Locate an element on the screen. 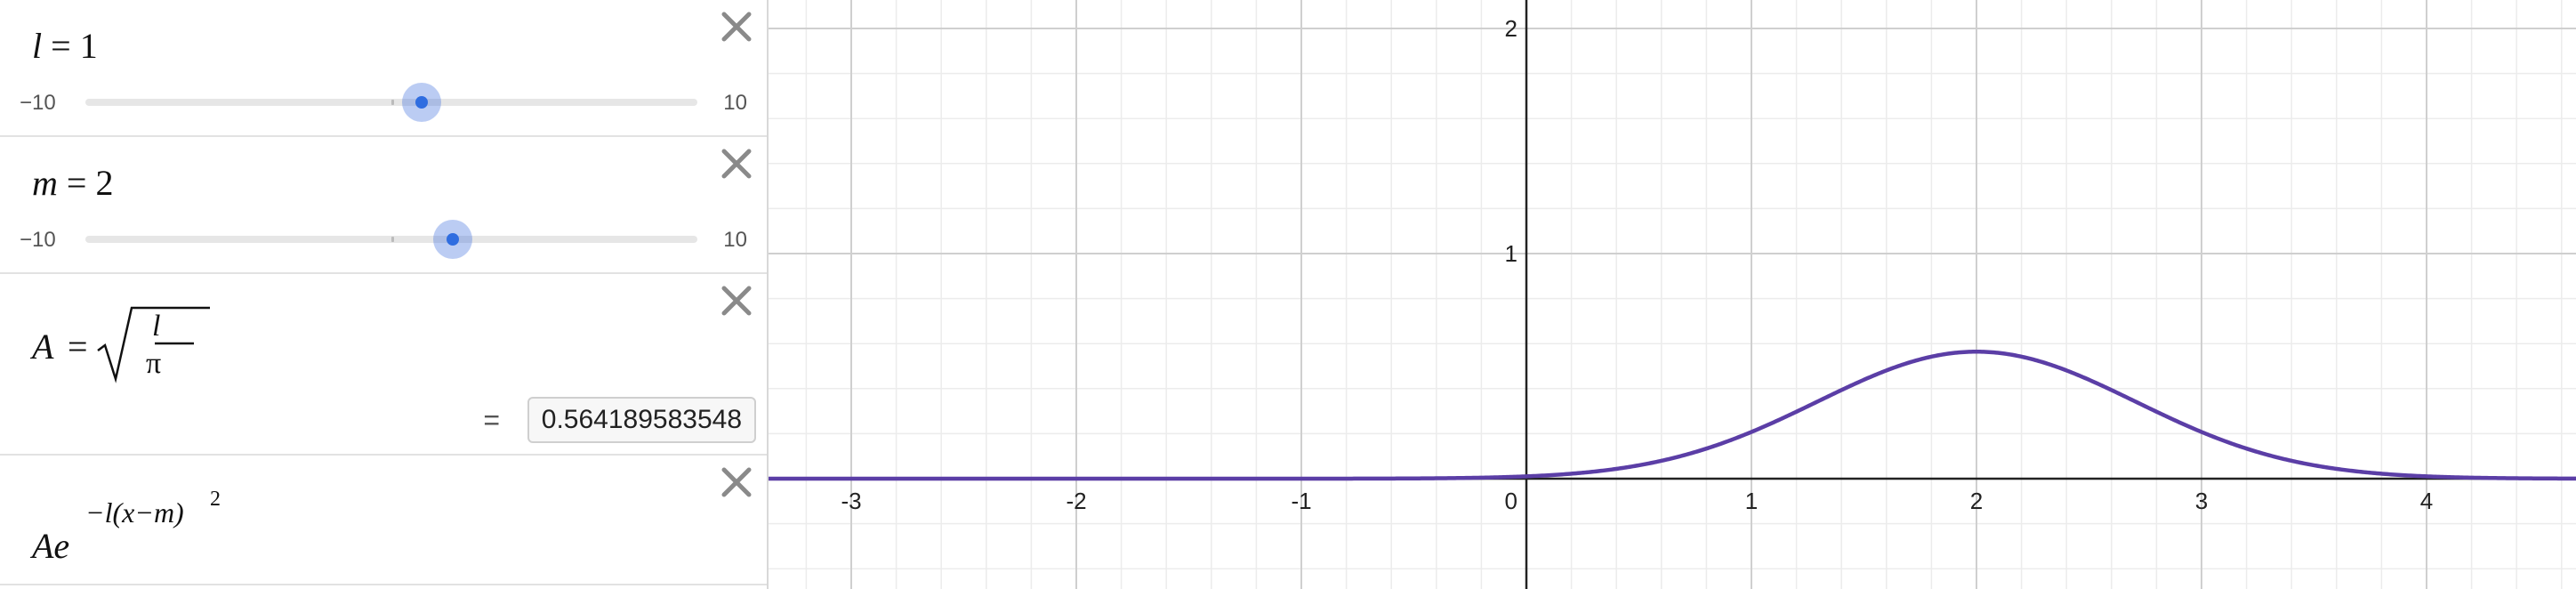 The width and height of the screenshot is (2576, 589). variable-value: 2 is located at coordinates (104, 183).